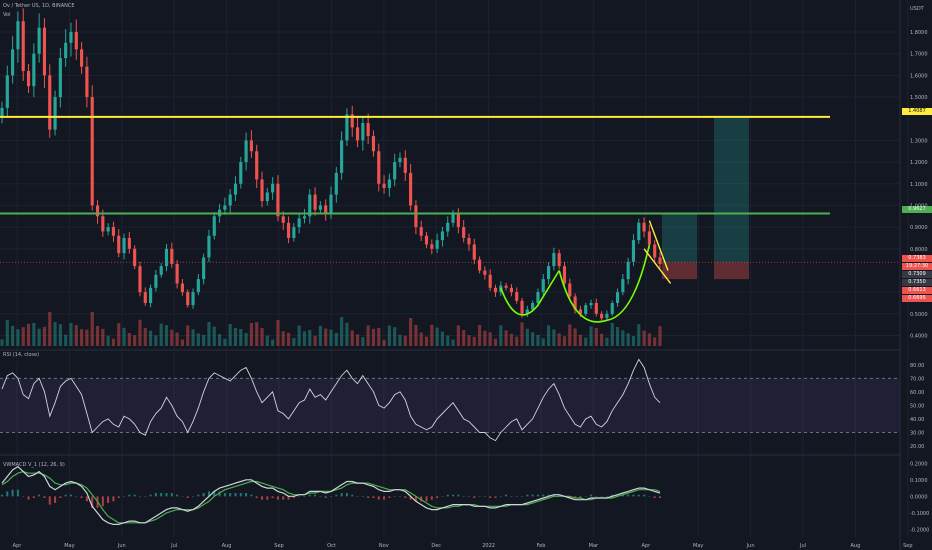 The width and height of the screenshot is (932, 550). What do you see at coordinates (21, 355) in the screenshot?
I see `rsi-label: RSI (14, close)` at bounding box center [21, 355].